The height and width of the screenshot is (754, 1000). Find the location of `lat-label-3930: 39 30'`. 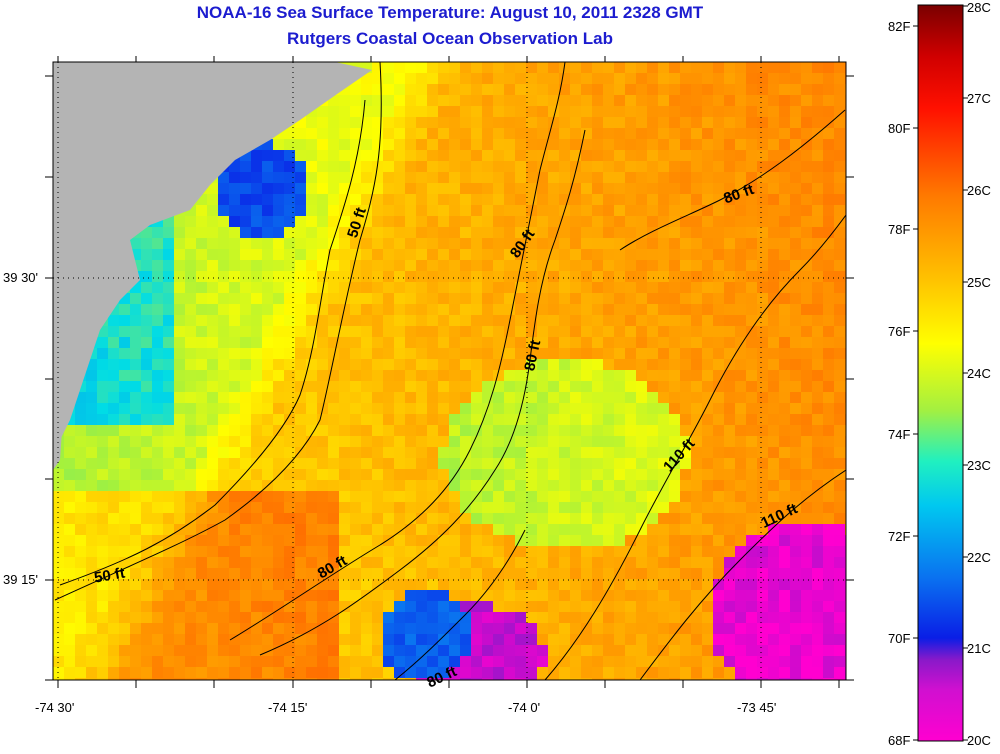

lat-label-3930: 39 30' is located at coordinates (21, 277).